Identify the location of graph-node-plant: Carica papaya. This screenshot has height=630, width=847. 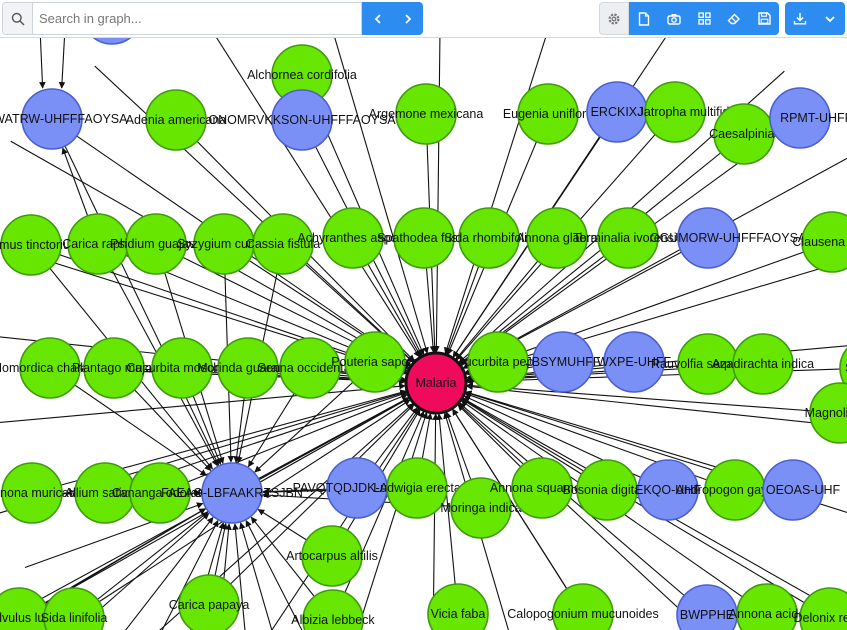
(209, 602).